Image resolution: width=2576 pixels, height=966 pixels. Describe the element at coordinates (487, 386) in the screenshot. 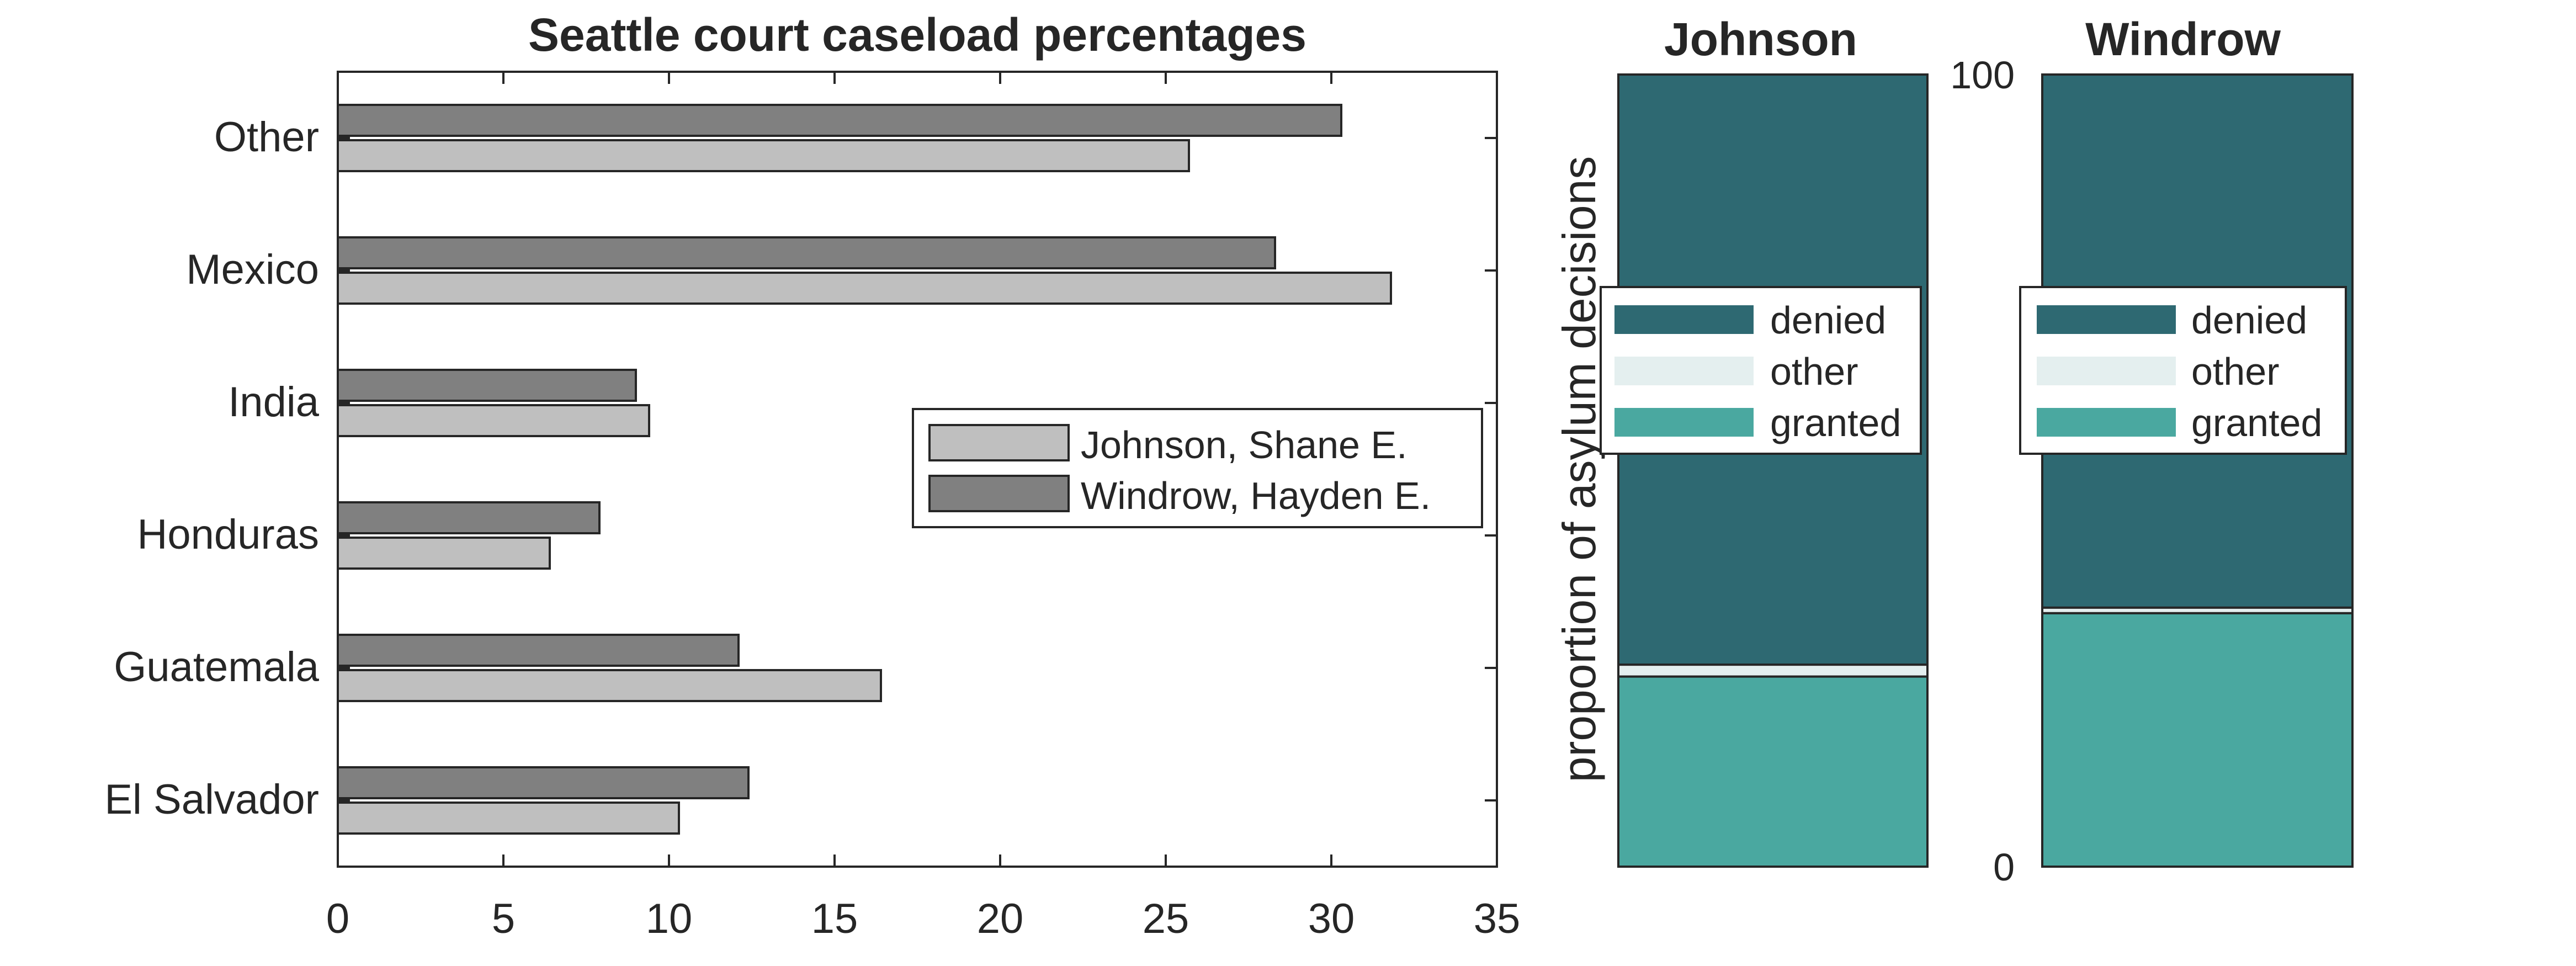

I see `bar-windrow-india` at that location.